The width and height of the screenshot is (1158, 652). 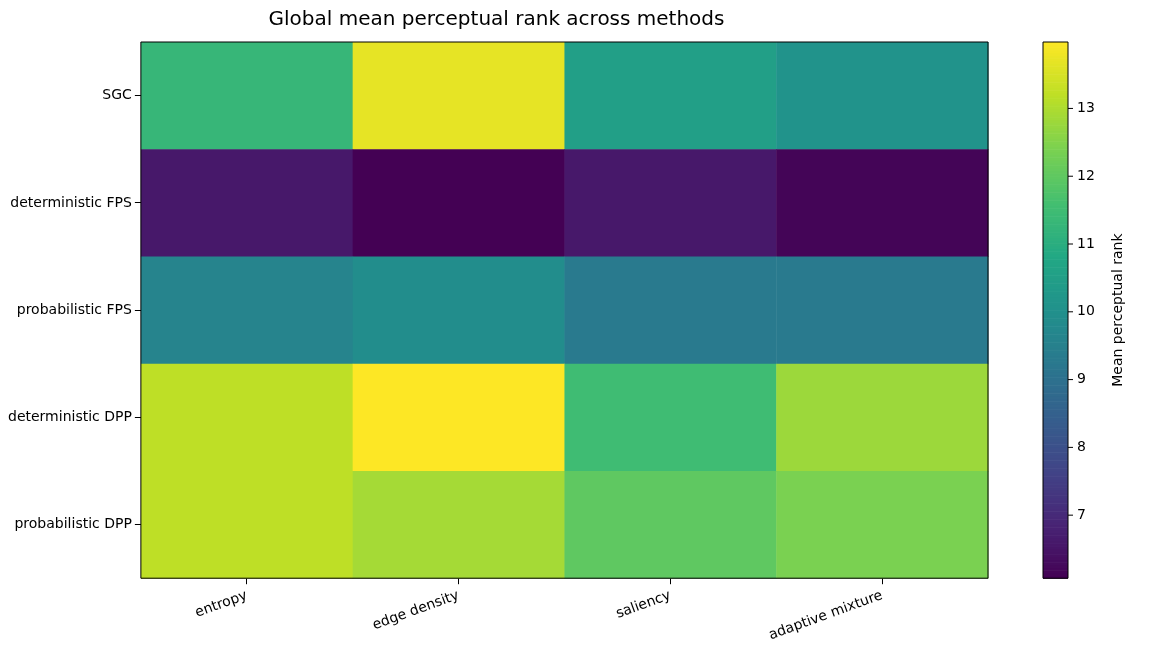 What do you see at coordinates (1081, 446) in the screenshot?
I see `color-bar-label: 8` at bounding box center [1081, 446].